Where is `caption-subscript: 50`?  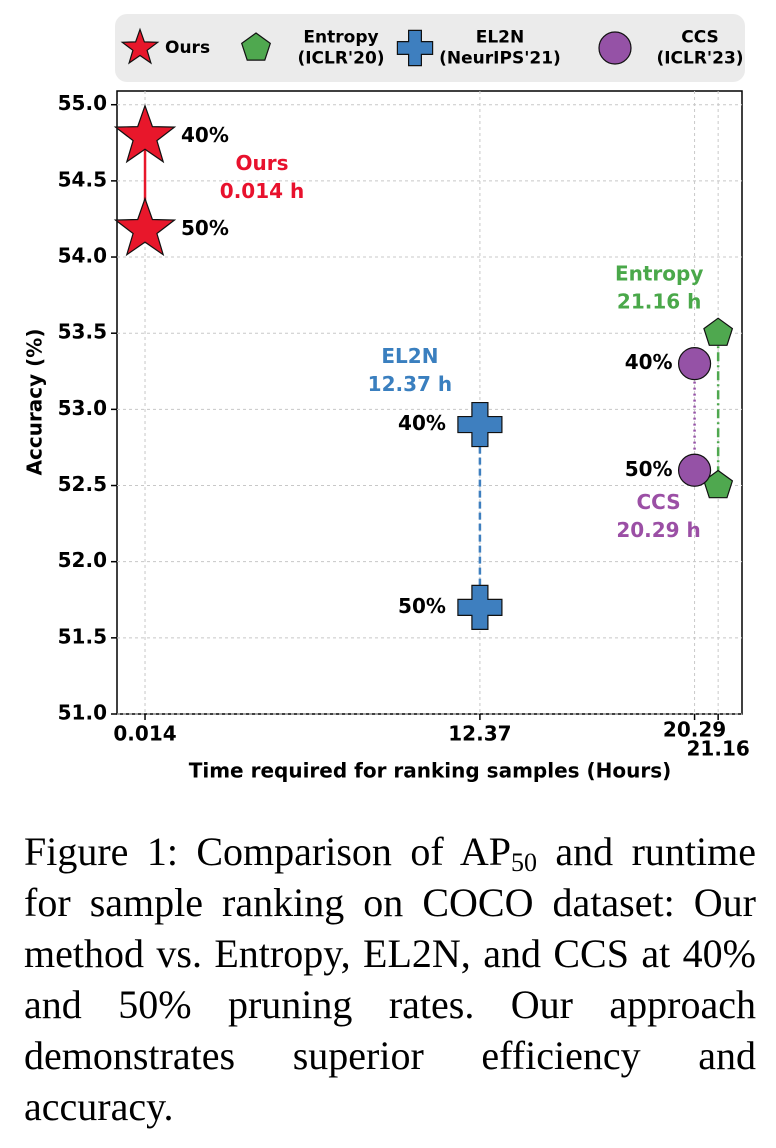
caption-subscript: 50 is located at coordinates (524, 862).